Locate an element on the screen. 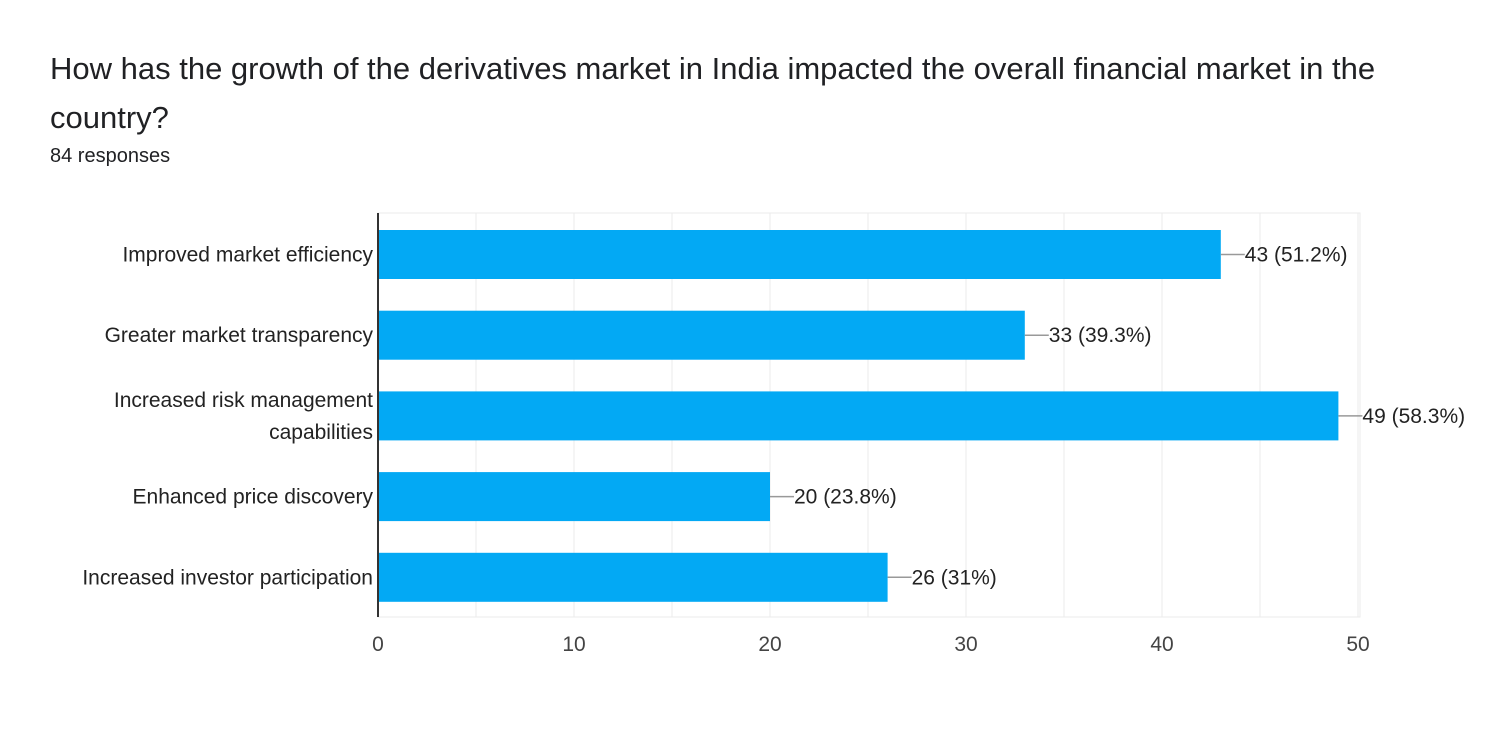  category-label: Increased risk management is located at coordinates (243, 400).